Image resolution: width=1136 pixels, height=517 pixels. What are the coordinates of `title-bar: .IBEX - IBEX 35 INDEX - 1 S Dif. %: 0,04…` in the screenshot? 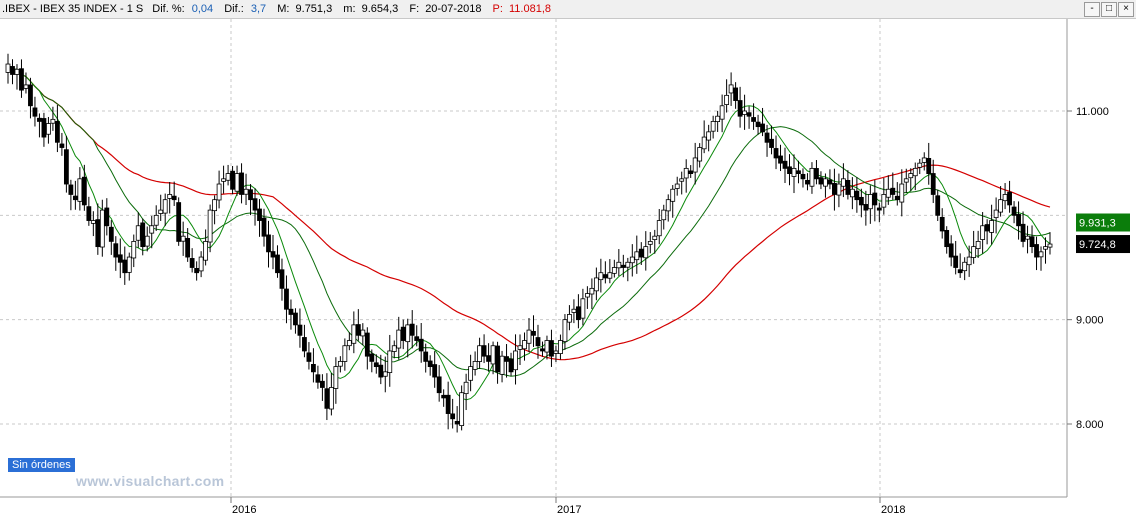 It's located at (568, 9).